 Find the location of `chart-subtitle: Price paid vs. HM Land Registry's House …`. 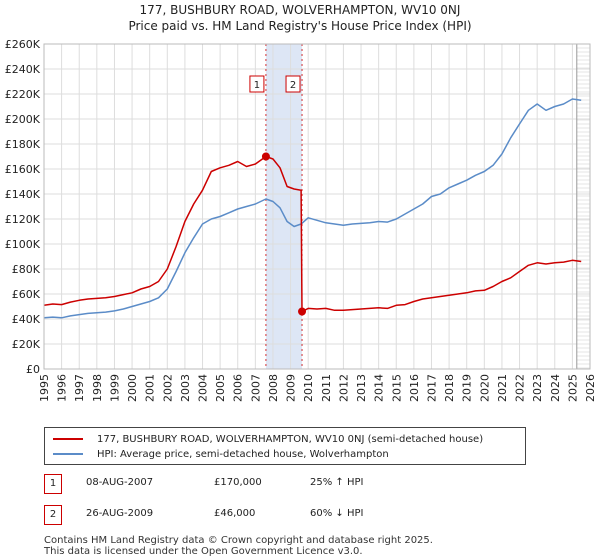

chart-subtitle: Price paid vs. HM Land Registry's House … is located at coordinates (300, 26).